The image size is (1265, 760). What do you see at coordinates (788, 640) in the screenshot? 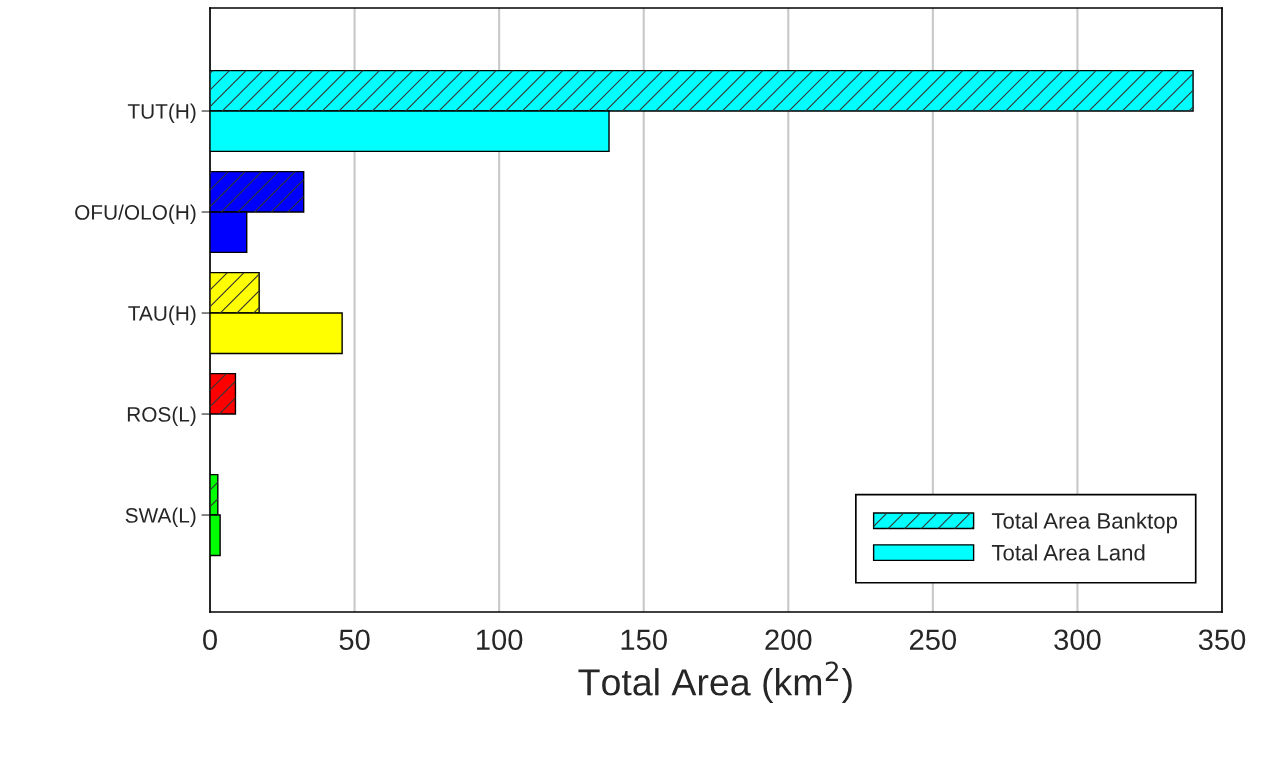
I see `x-tick-label: 200` at bounding box center [788, 640].